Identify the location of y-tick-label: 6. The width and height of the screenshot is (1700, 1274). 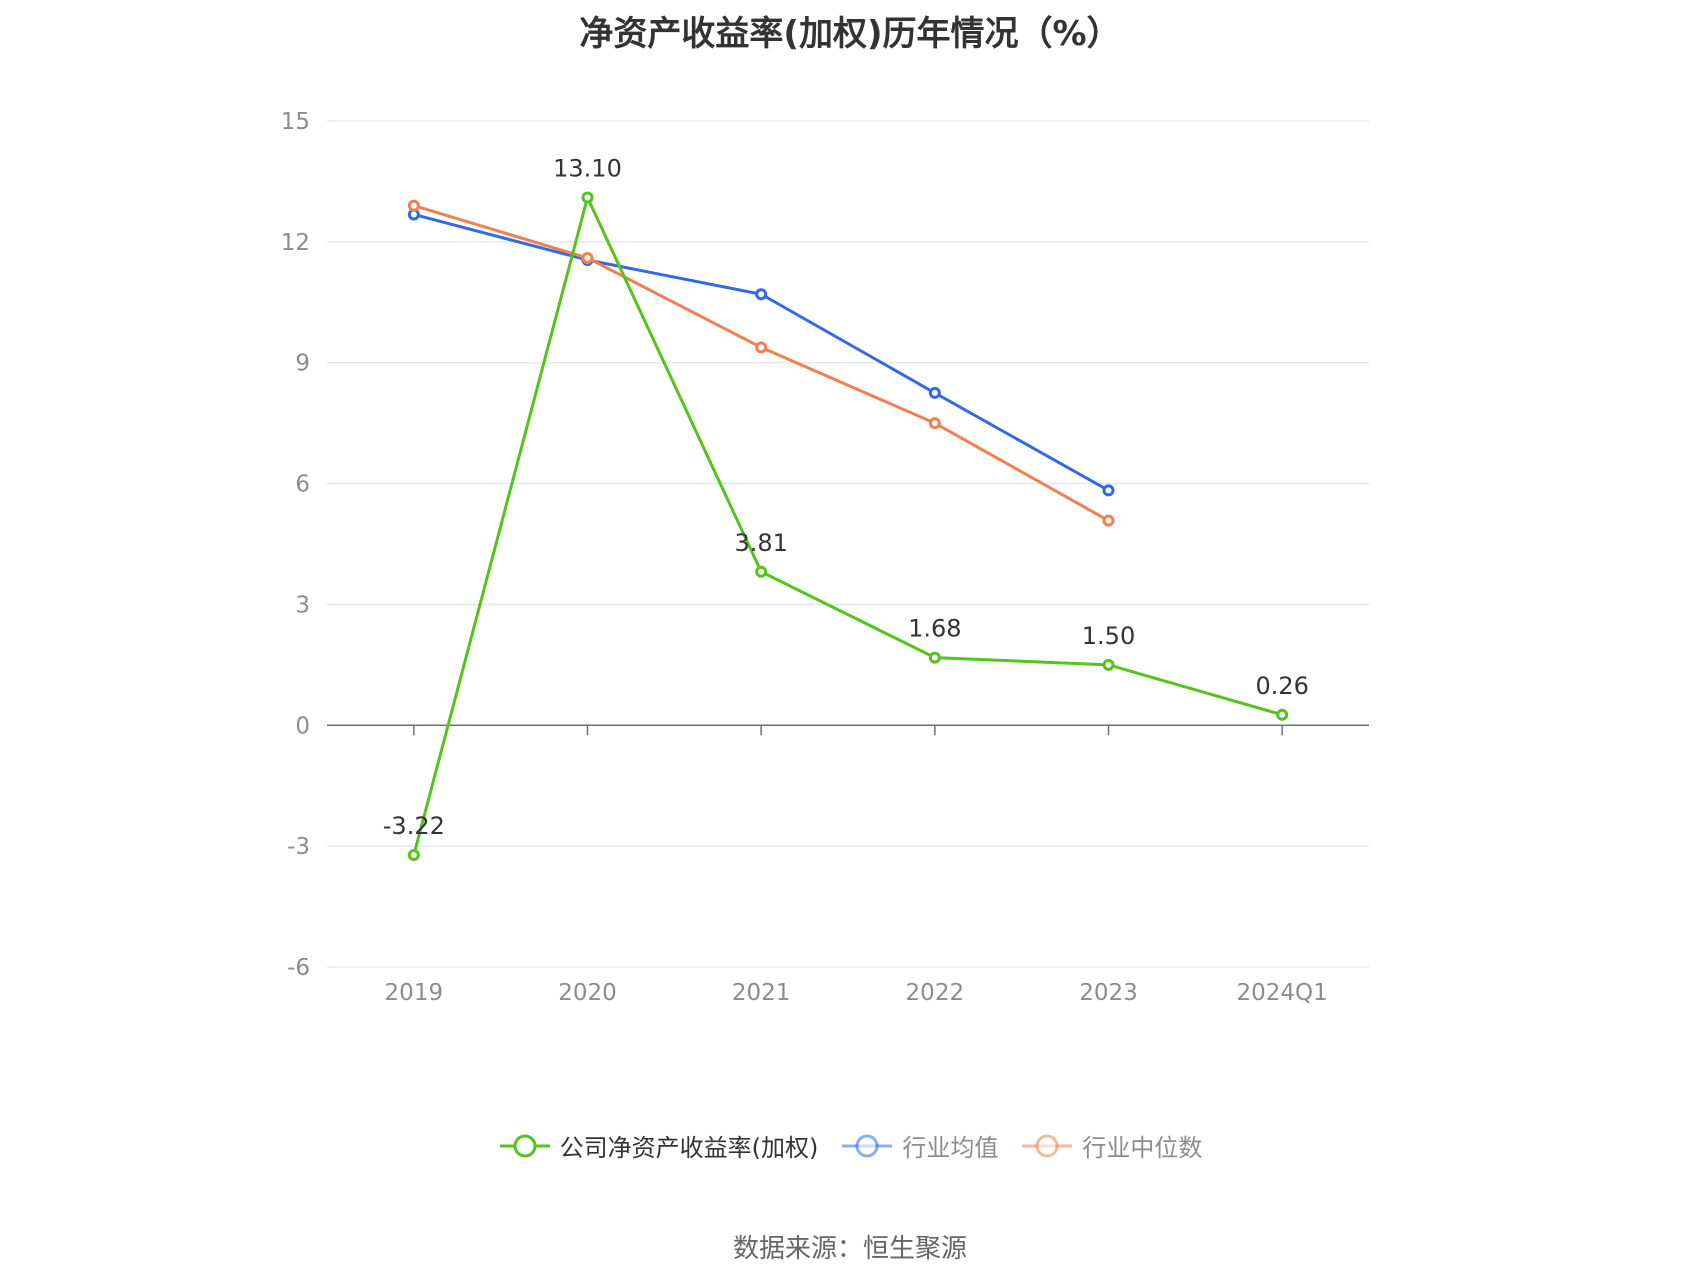
(302, 485).